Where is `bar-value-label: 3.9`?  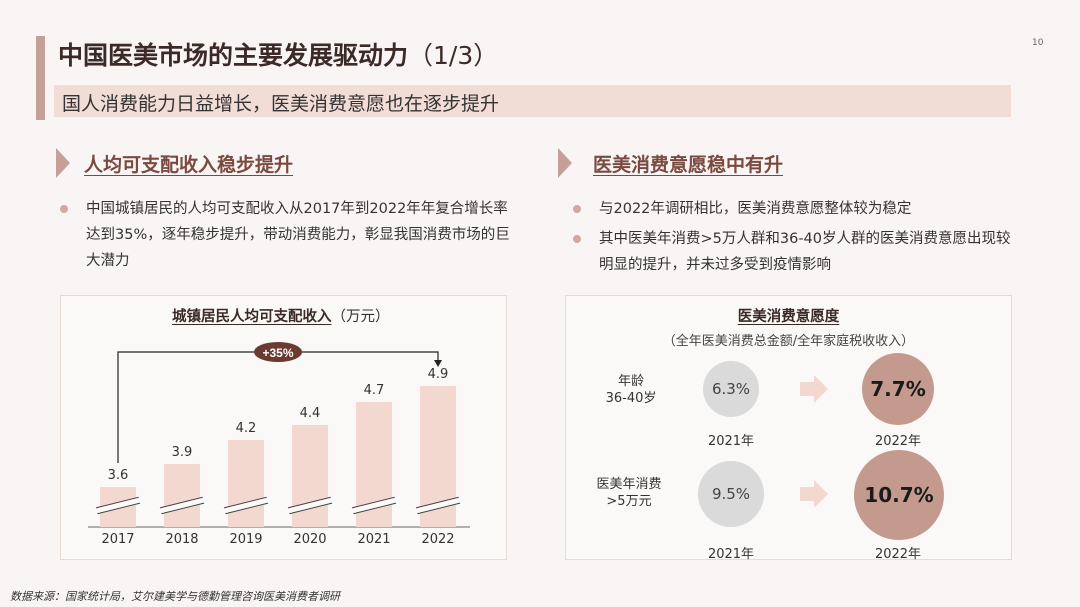 bar-value-label: 3.9 is located at coordinates (182, 452).